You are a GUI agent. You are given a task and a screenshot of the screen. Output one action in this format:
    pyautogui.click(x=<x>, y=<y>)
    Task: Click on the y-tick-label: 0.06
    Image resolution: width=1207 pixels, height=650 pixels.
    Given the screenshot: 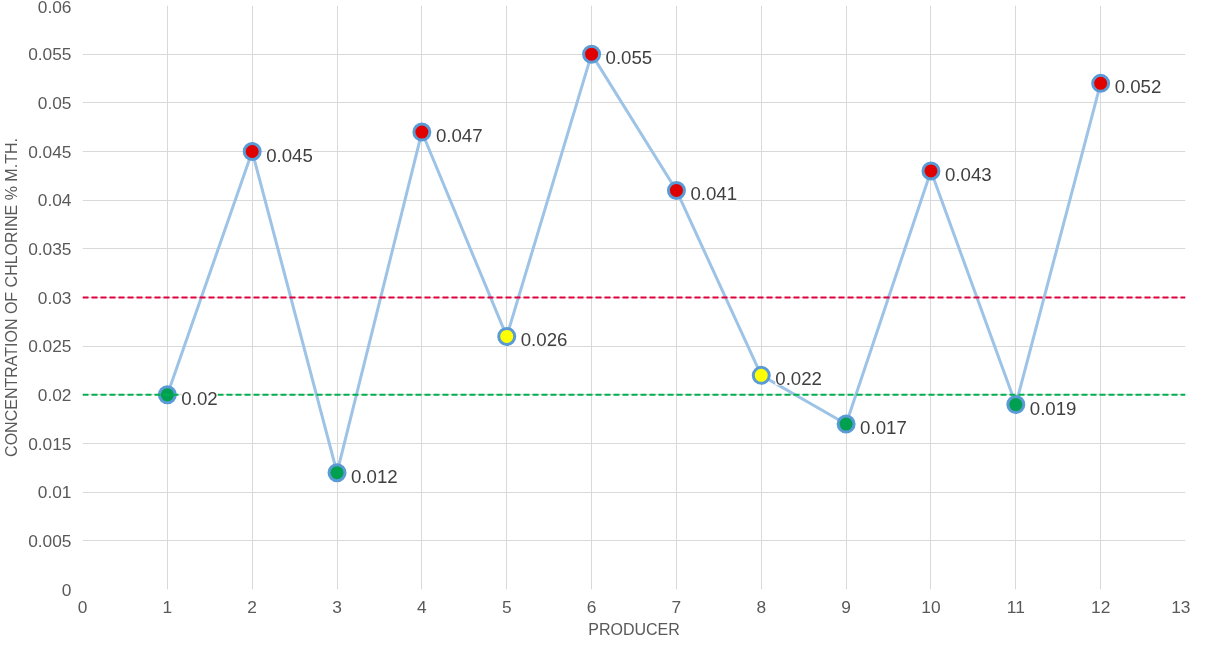 What is the action you would take?
    pyautogui.click(x=54, y=8)
    